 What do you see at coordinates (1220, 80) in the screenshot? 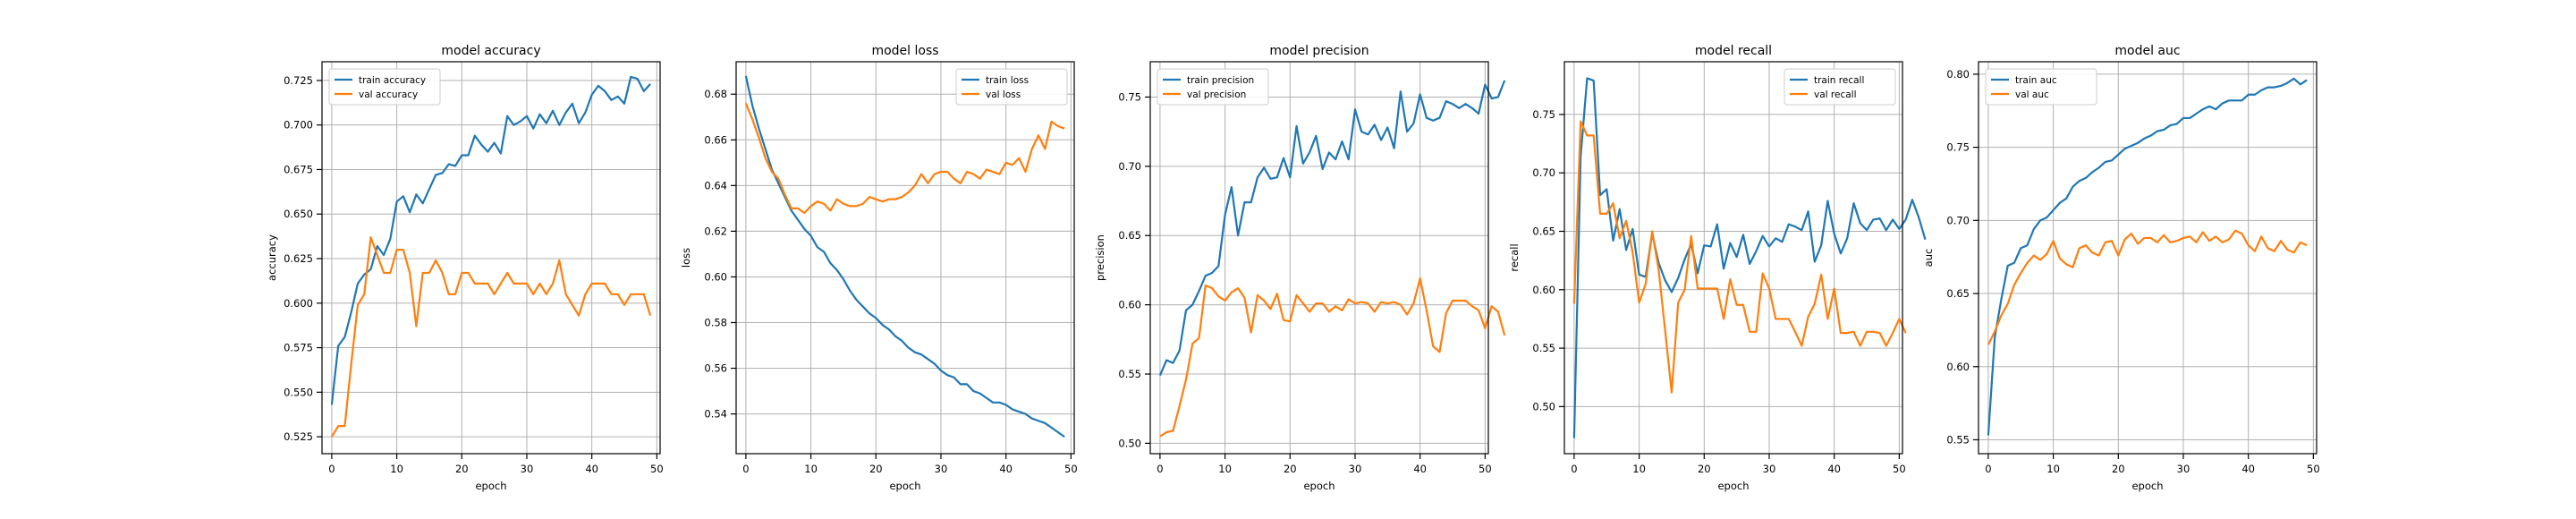
I see `legend-label: train precision` at bounding box center [1220, 80].